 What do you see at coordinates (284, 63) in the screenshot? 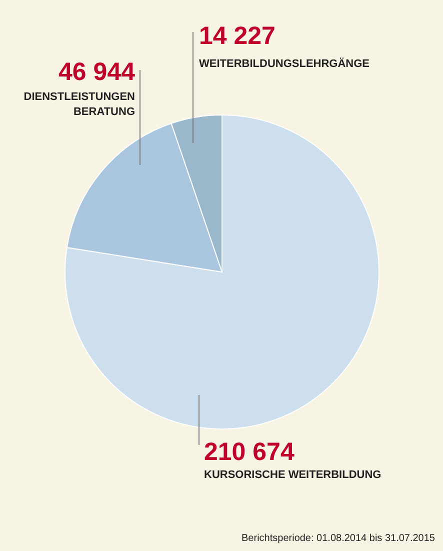
I see `slice-label: WEITERBILDUNGSLEHRGÄNGE` at bounding box center [284, 63].